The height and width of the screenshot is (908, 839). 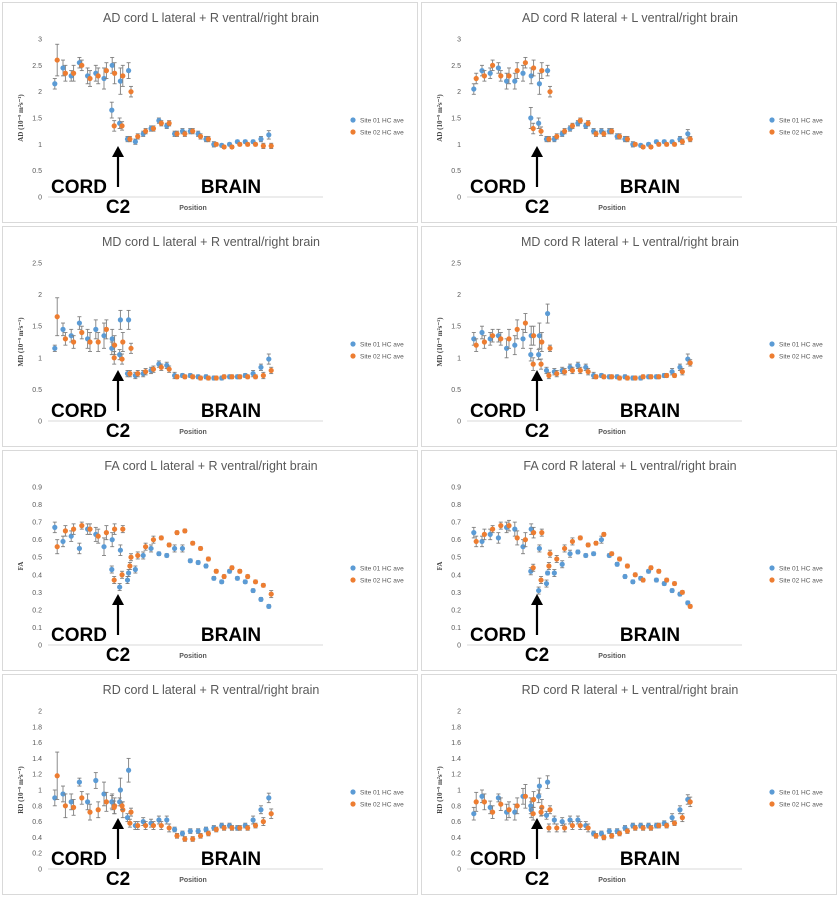 What do you see at coordinates (456, 806) in the screenshot?
I see `y-tick-label: 0.8` at bounding box center [456, 806].